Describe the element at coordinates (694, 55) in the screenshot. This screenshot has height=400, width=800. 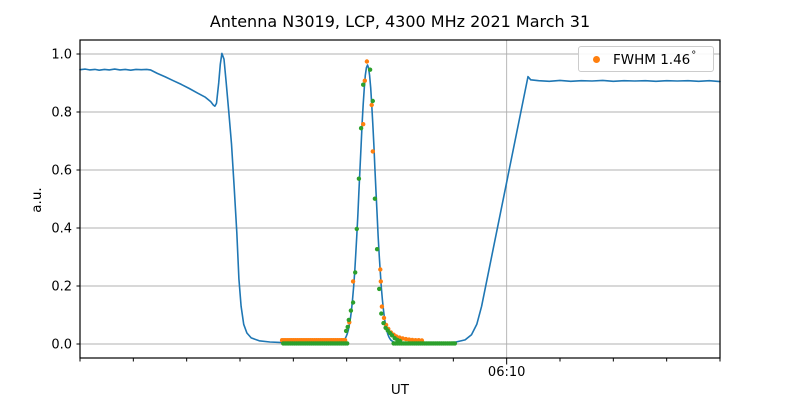
I see `degree-symbol: °` at that location.